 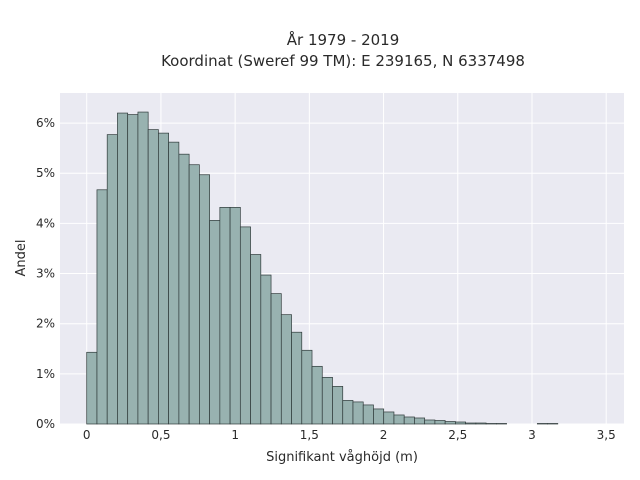 What do you see at coordinates (87, 435) in the screenshot?
I see `x-tick-label: 0` at bounding box center [87, 435].